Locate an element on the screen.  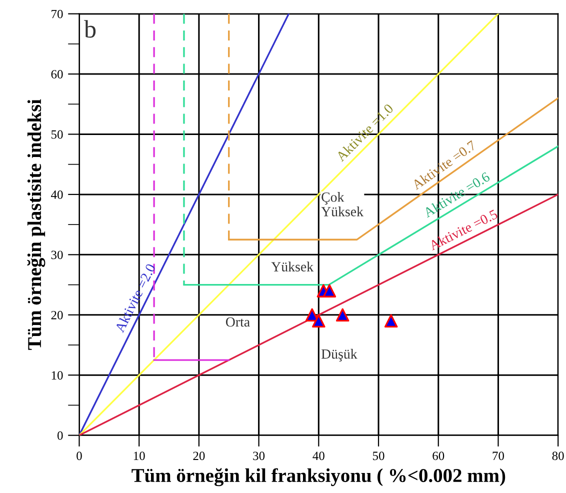
x-tick-label: 80 is located at coordinates (558, 456).